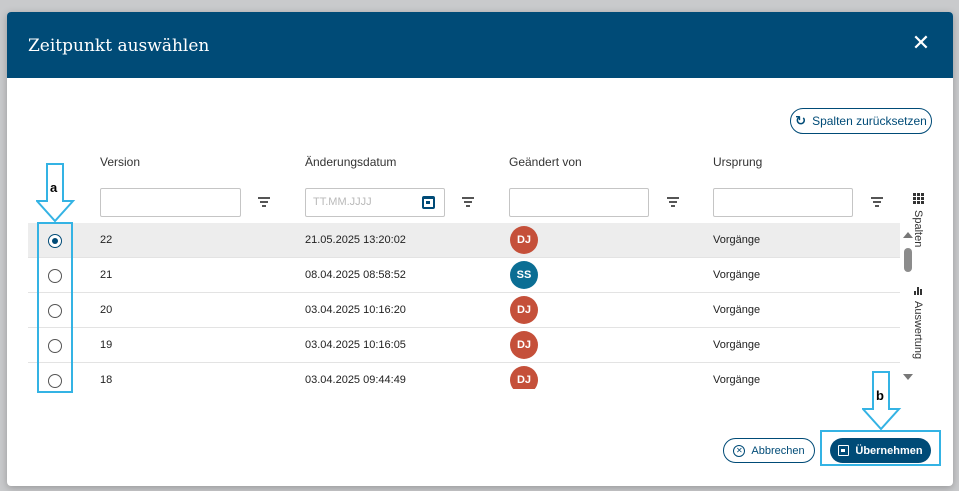  I want to click on column-header-change-date: Änderungsdatum, so click(351, 162).